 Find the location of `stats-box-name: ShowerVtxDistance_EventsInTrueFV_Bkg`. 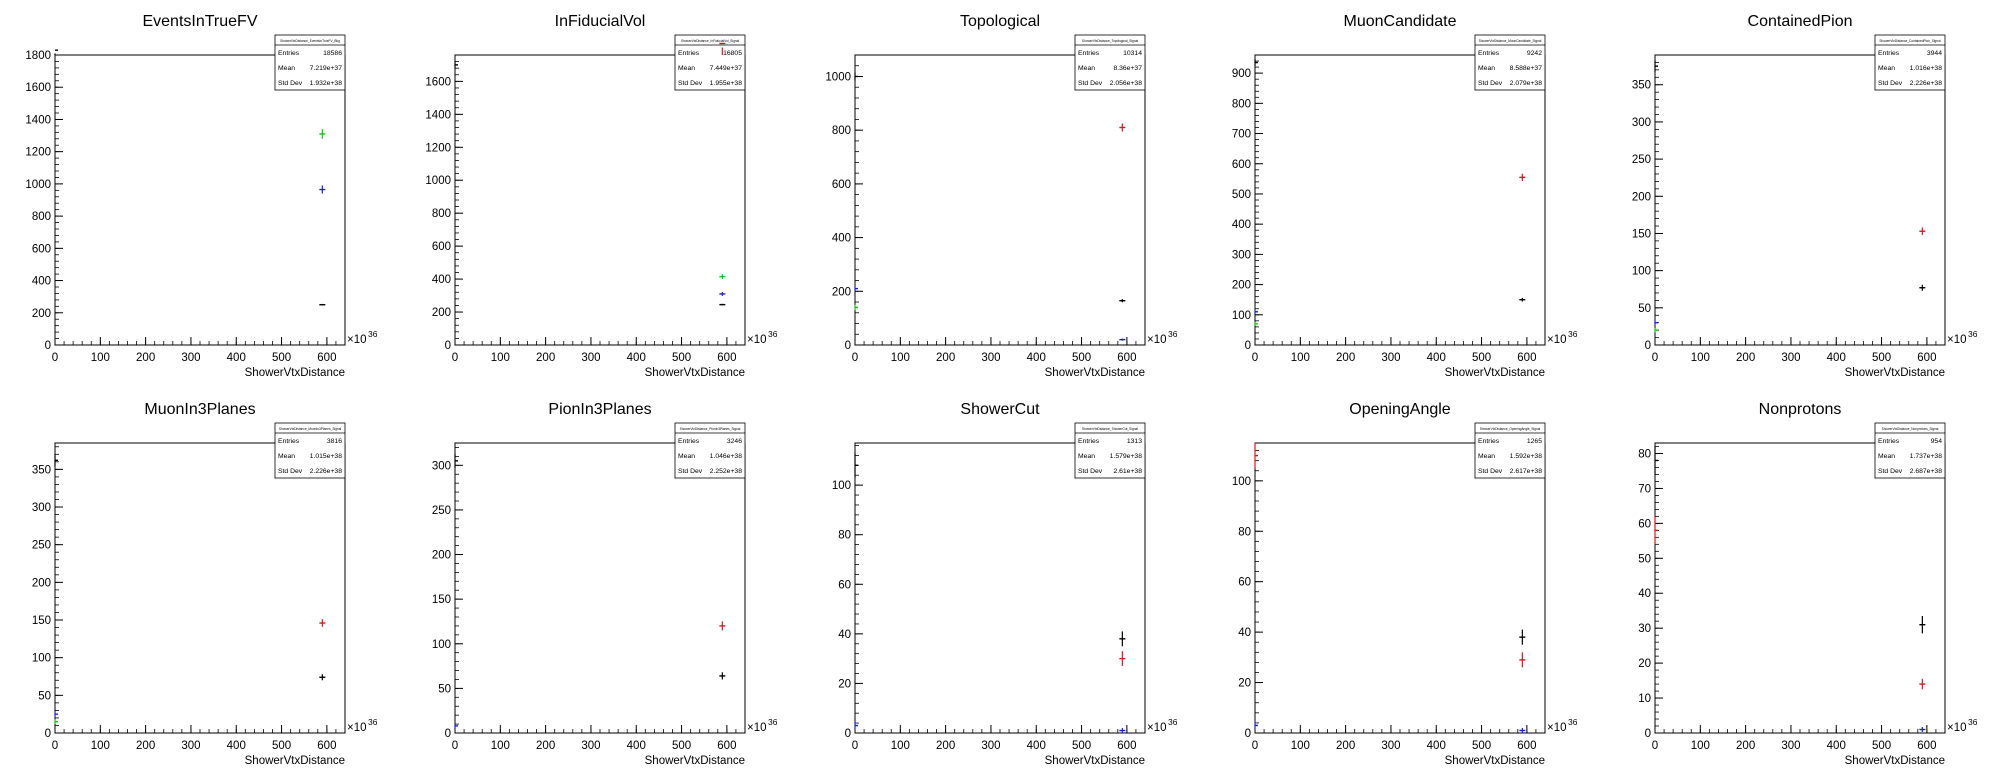

stats-box-name: ShowerVtxDistance_EventsInTrueFV_Bkg is located at coordinates (310, 41).